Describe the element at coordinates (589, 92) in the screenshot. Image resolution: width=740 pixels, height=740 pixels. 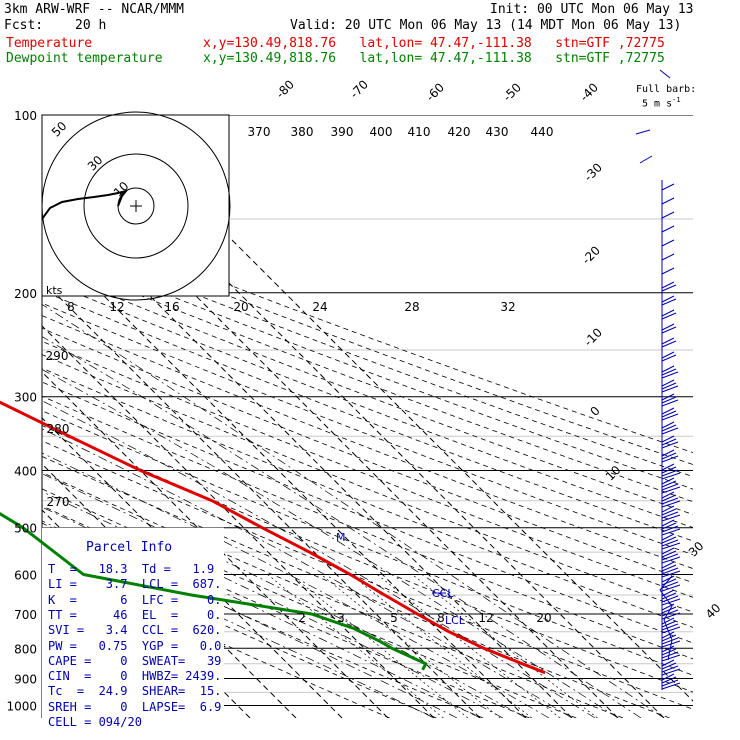
I see `isotherm-label: -40` at that location.